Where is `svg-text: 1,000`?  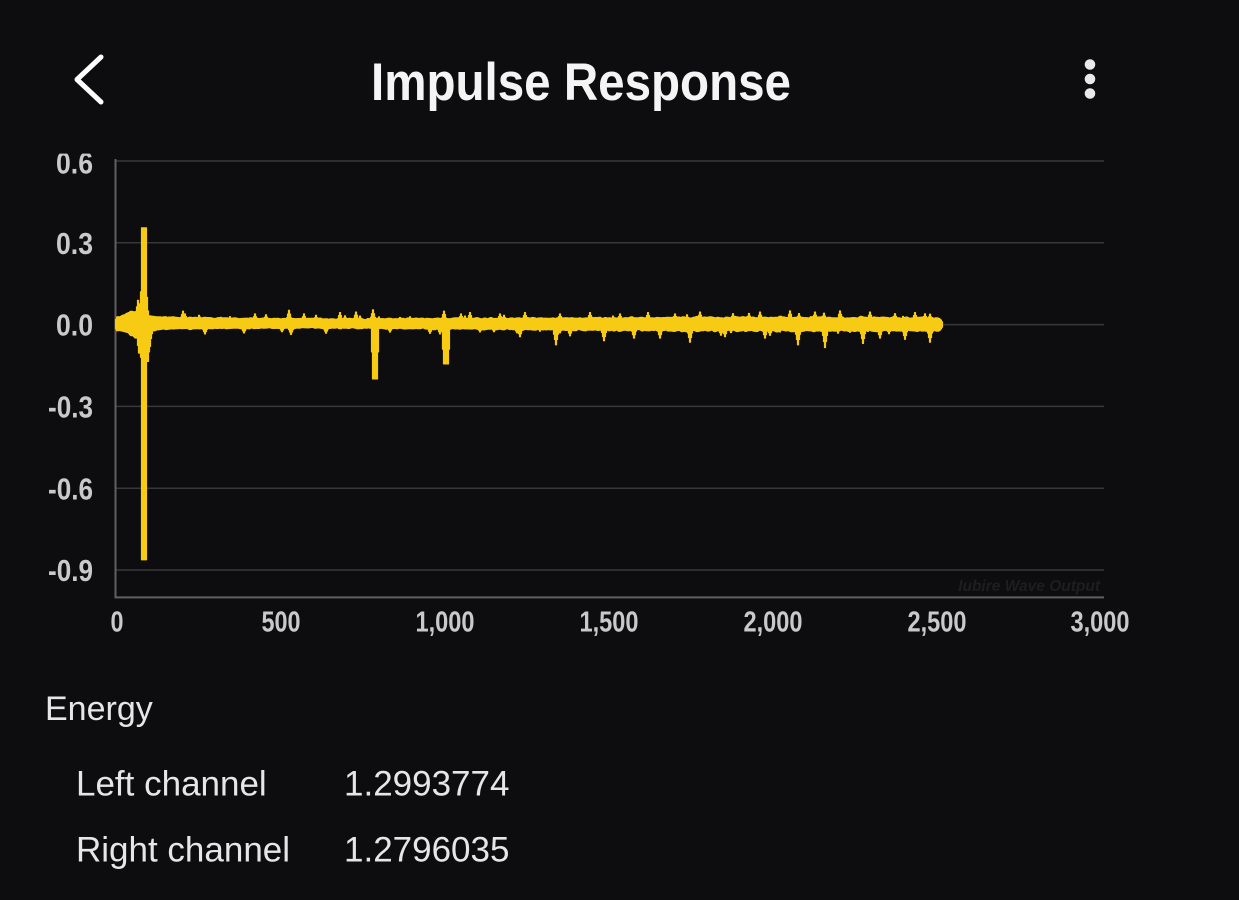
svg-text: 1,000 is located at coordinates (445, 623).